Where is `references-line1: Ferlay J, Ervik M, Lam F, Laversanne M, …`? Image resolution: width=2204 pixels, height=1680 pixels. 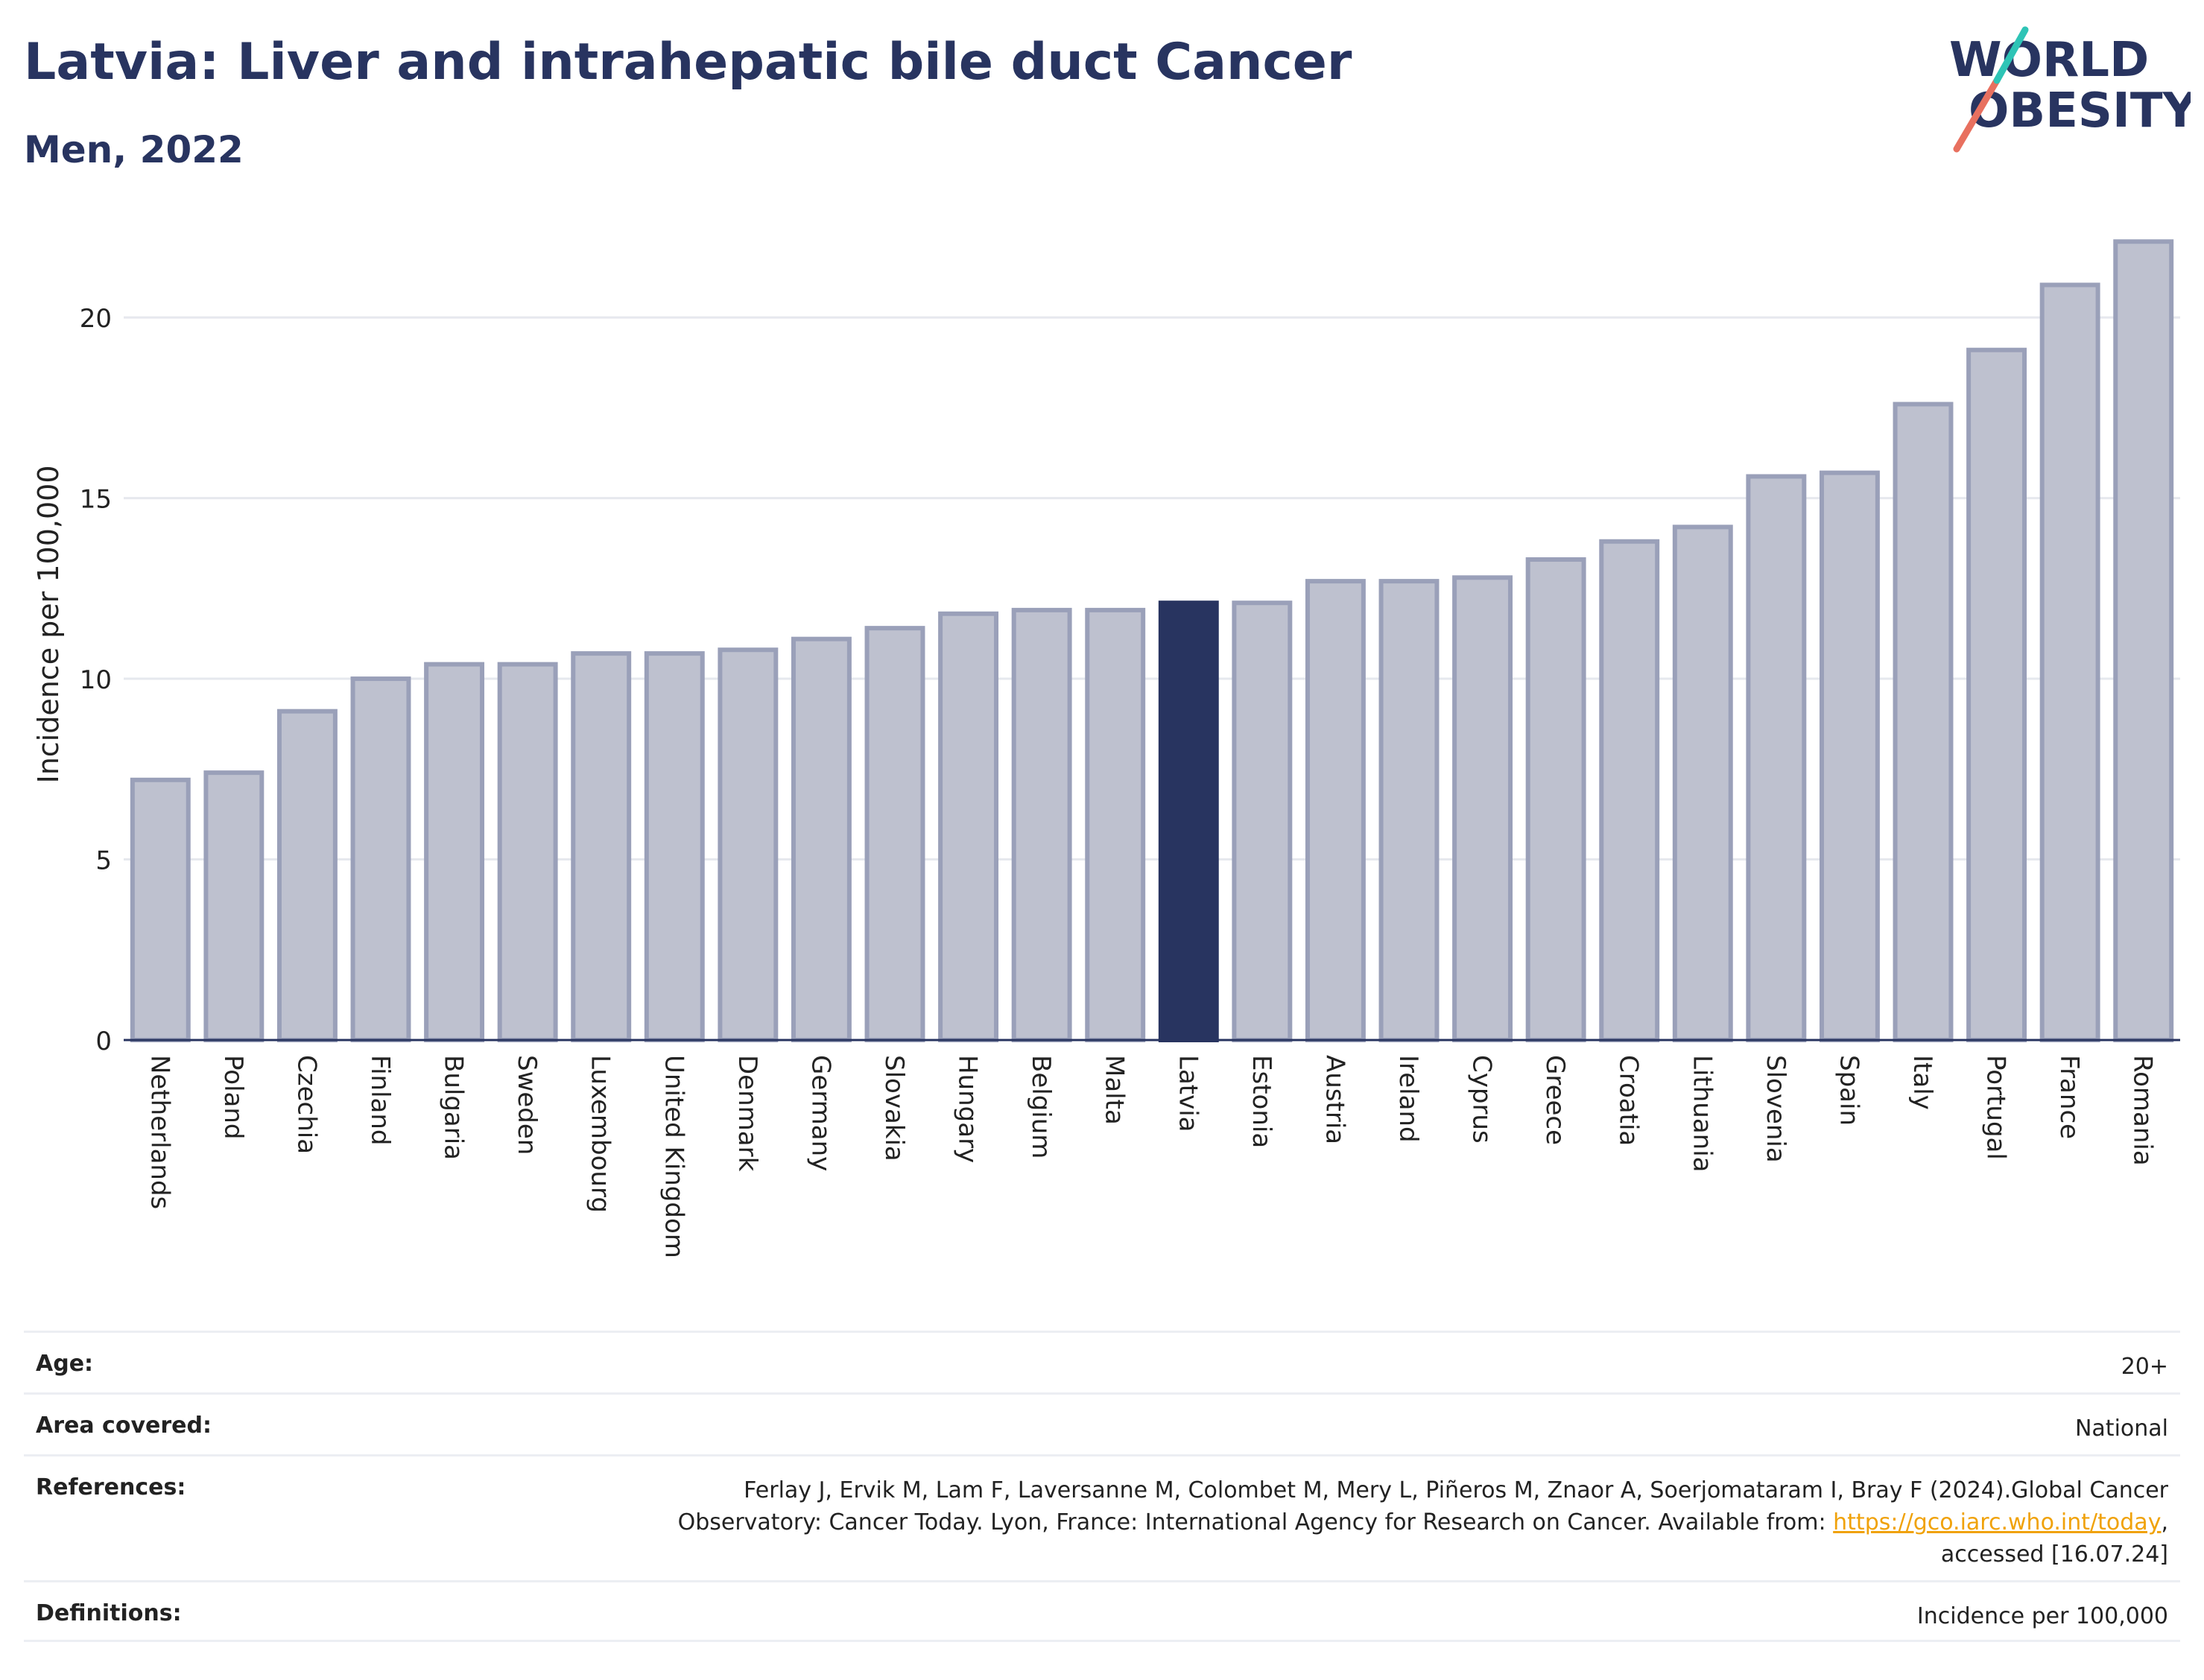 references-line1: Ferlay J, Ervik M, Lam F, Laversanne M, … is located at coordinates (1456, 1490).